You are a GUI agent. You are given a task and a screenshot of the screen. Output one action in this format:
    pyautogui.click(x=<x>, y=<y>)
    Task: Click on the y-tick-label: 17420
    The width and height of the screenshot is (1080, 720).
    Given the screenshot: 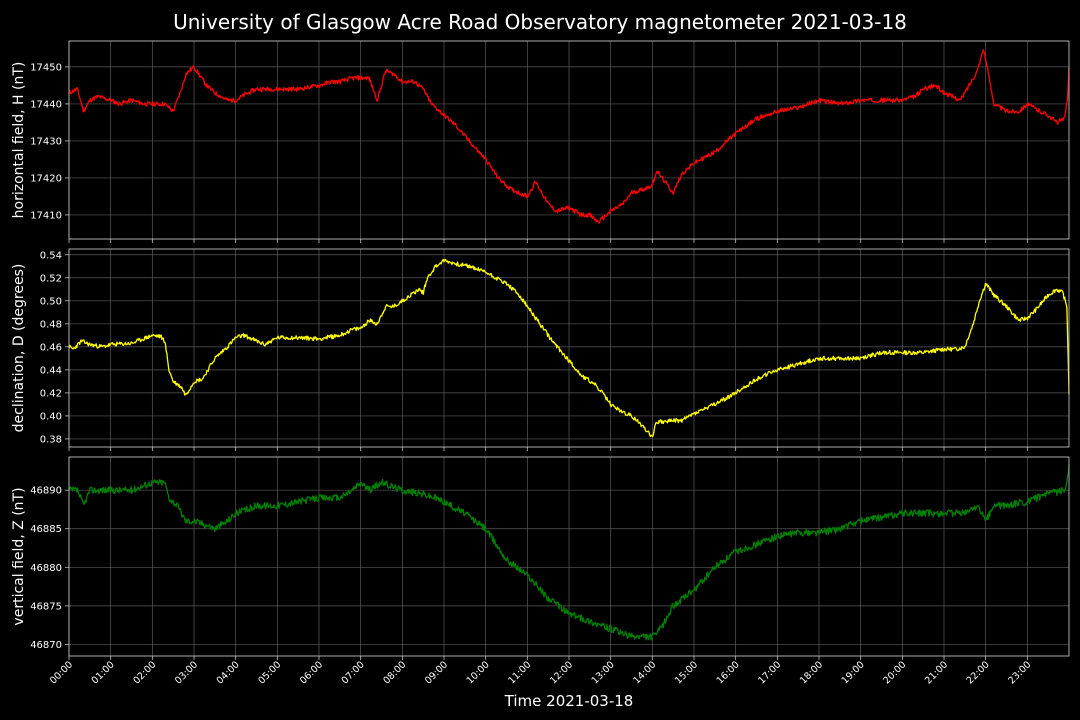 What is the action you would take?
    pyautogui.click(x=46, y=178)
    